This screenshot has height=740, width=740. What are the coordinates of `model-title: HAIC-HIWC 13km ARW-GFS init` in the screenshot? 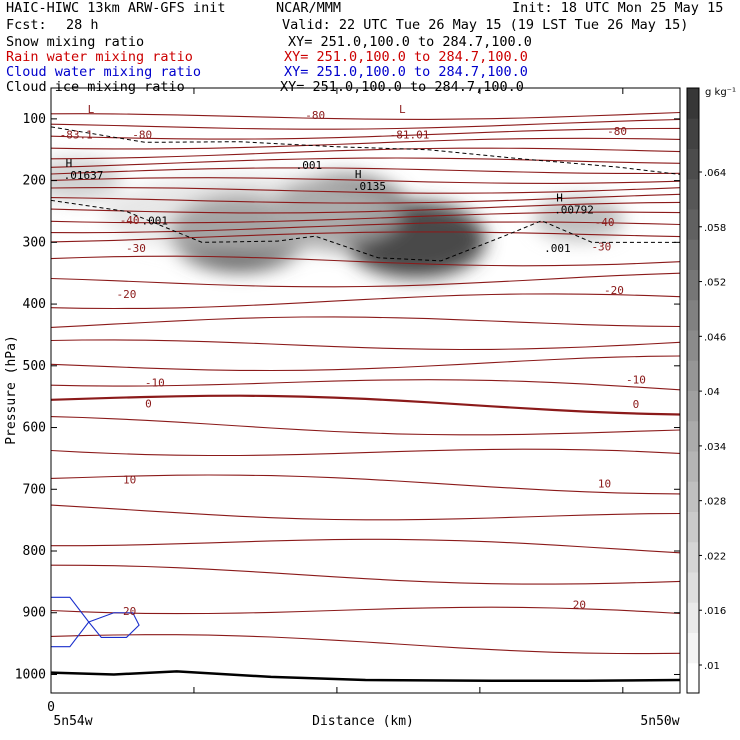 It's located at (116, 8).